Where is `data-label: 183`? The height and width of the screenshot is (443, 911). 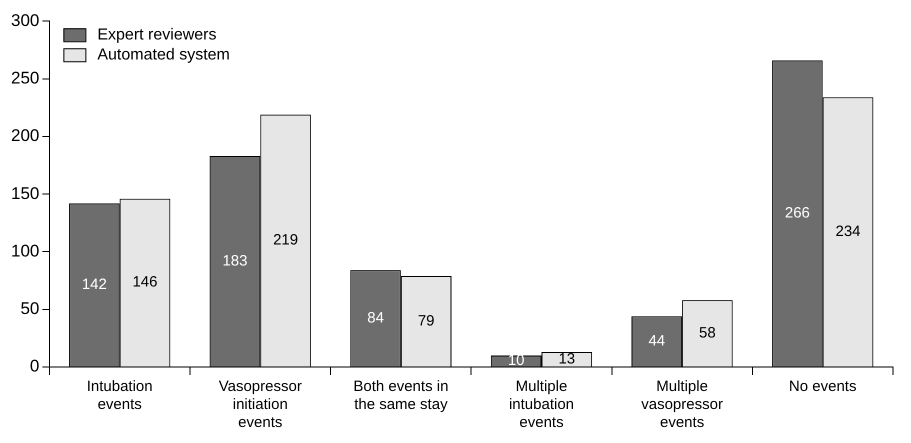
data-label: 183 is located at coordinates (235, 261).